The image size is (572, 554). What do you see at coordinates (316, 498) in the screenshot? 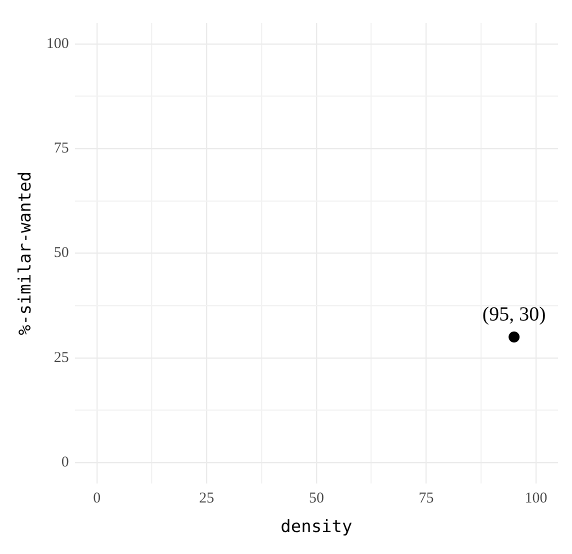
I see `x-tick-label: 50` at bounding box center [316, 498].